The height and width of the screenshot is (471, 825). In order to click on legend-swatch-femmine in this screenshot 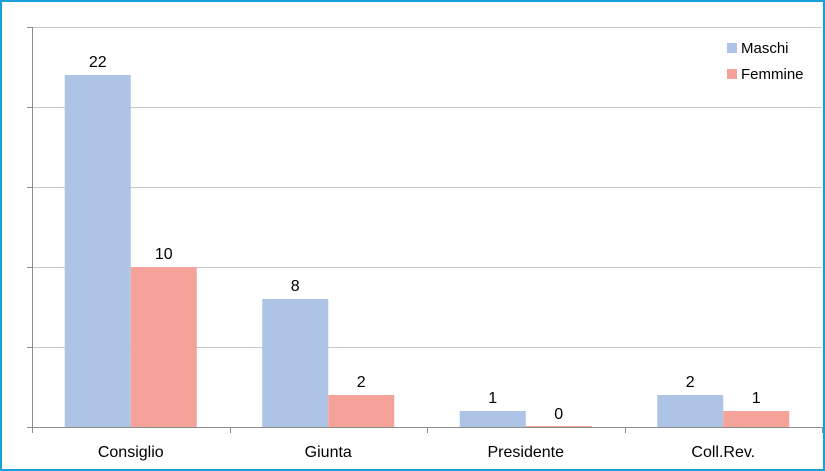, I will do `click(732, 74)`.